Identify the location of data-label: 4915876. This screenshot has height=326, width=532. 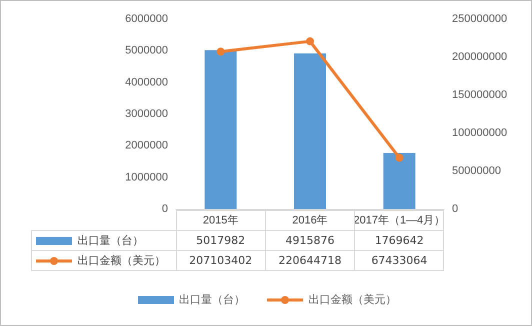
(310, 240).